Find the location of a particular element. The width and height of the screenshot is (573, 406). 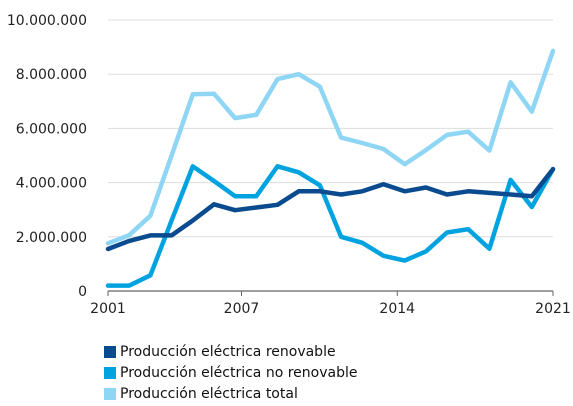

legend-item-no-renovable: Producción eléctrica no renovable is located at coordinates (230, 372).